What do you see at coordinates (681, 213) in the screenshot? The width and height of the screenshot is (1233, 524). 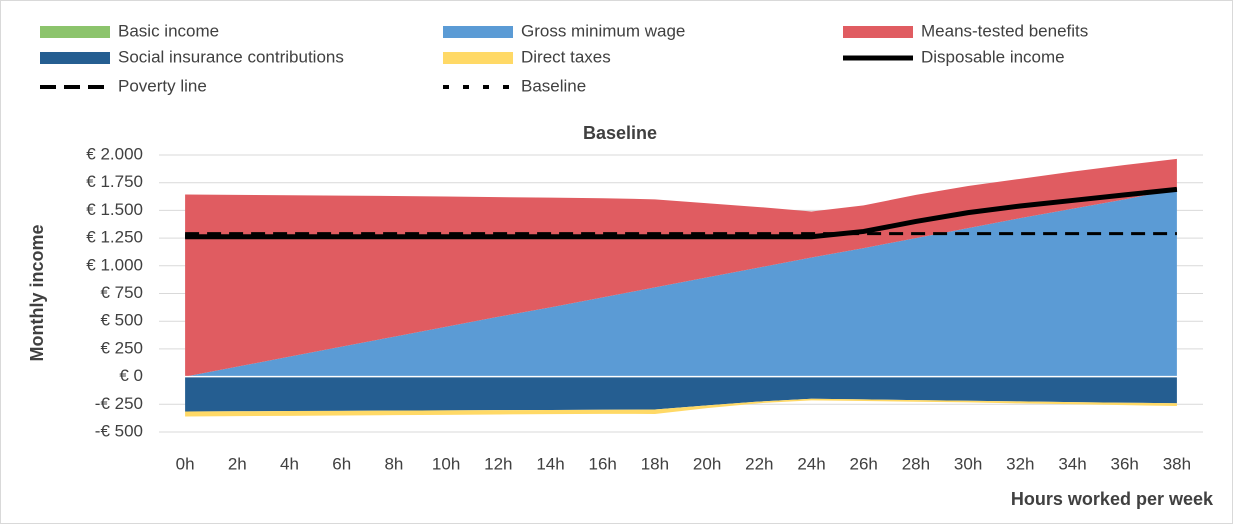 I see `line` at bounding box center [681, 213].